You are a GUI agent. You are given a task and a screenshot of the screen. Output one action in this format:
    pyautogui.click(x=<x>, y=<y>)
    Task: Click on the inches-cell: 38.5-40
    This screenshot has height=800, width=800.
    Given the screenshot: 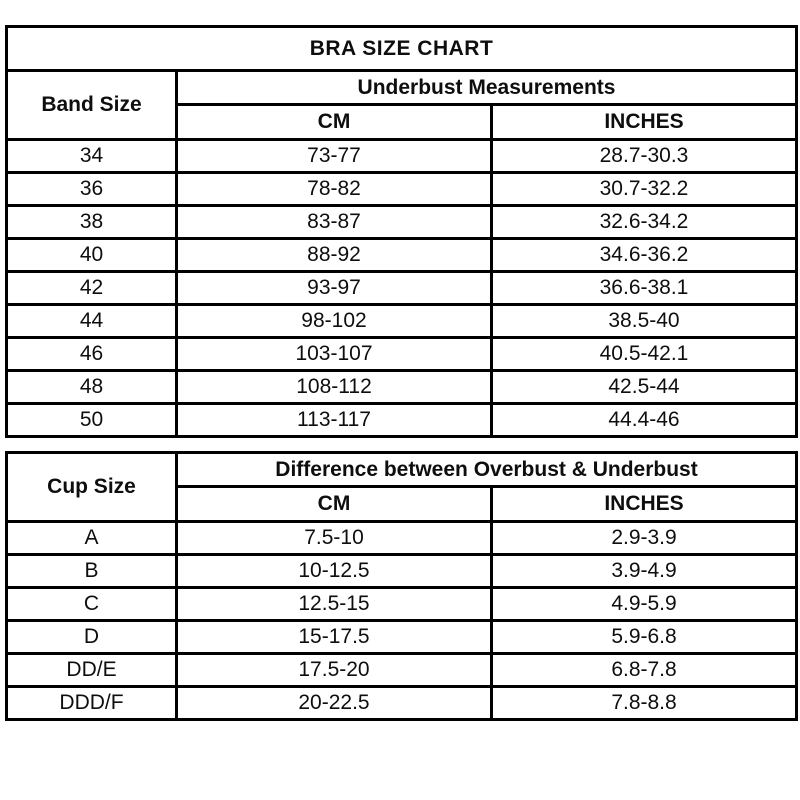 What is the action you would take?
    pyautogui.click(x=644, y=321)
    